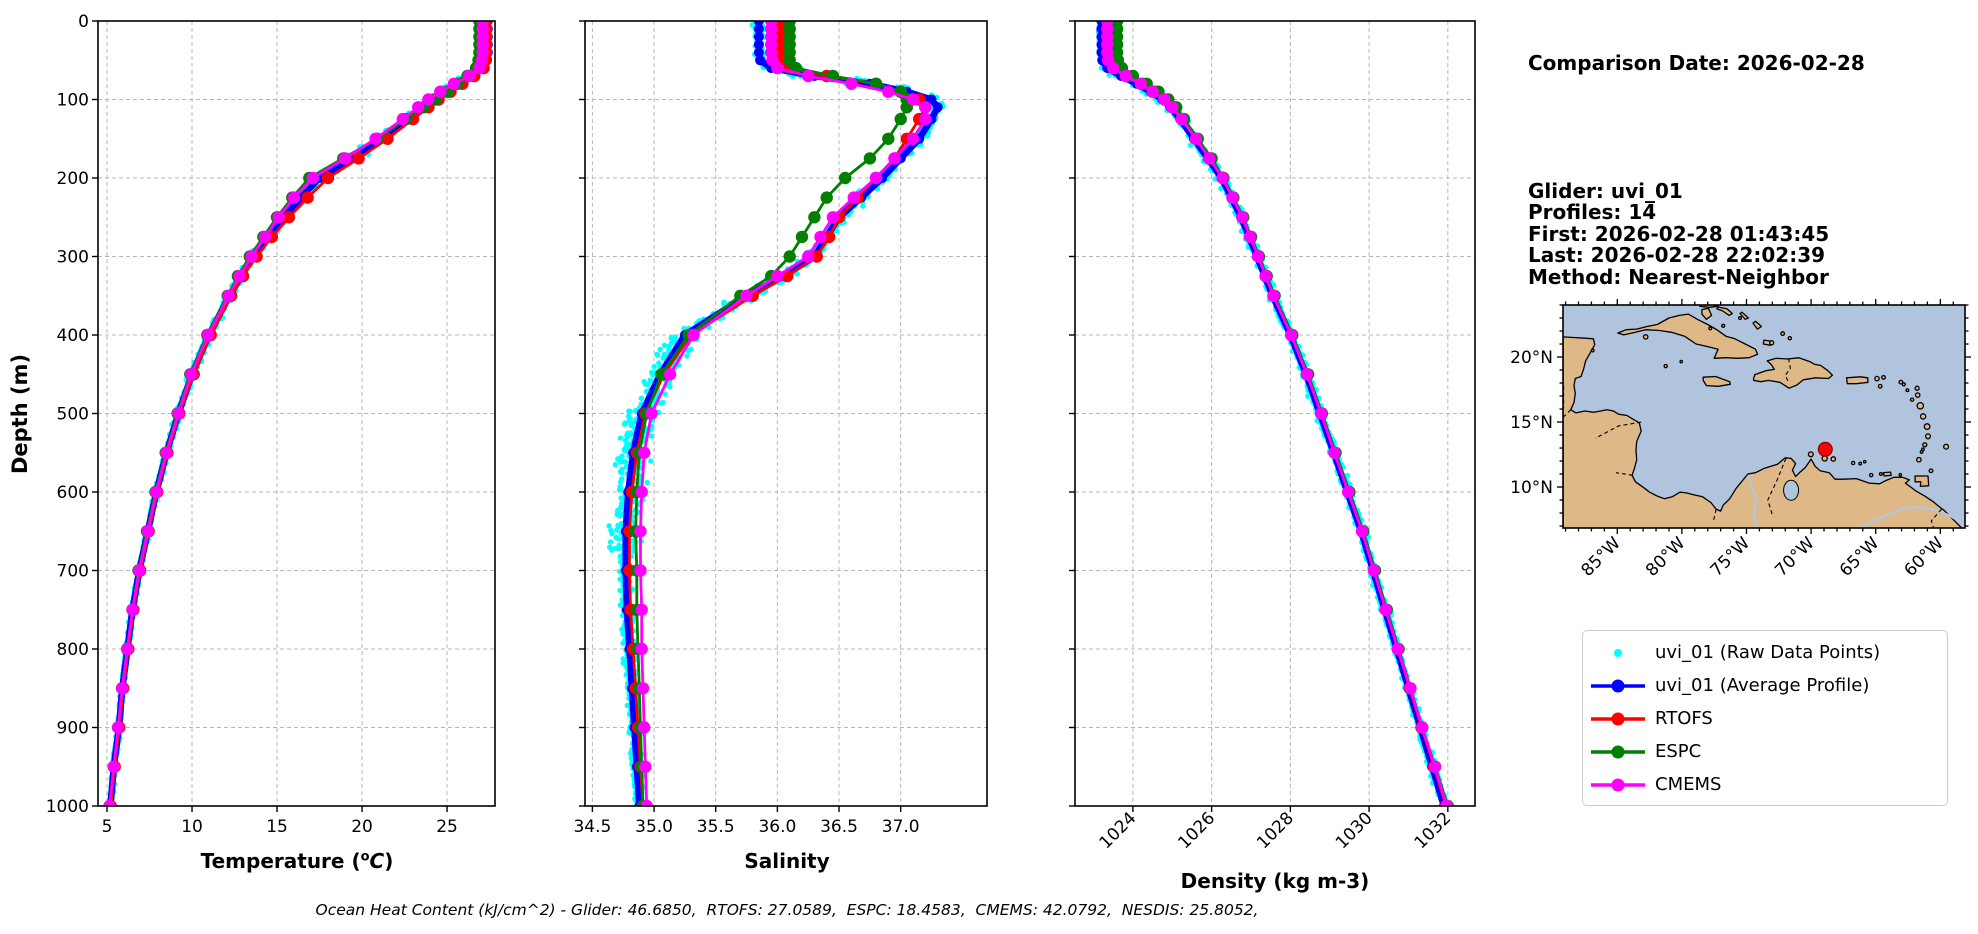  Describe the element at coordinates (1924, 556) in the screenshot. I see `map-lon-label: 60°W` at that location.